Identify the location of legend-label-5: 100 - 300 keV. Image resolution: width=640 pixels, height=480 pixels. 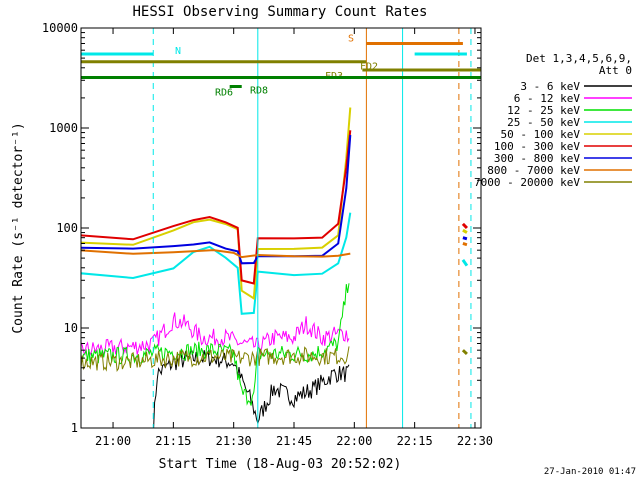
(537, 146).